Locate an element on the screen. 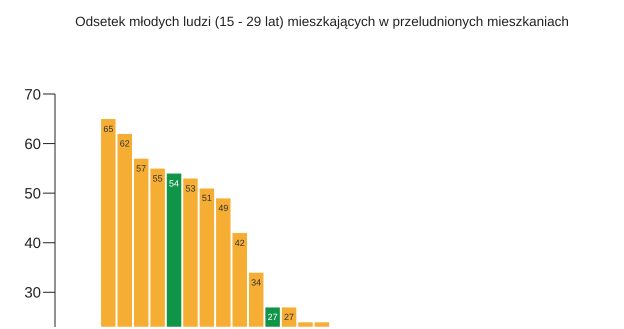  data-label: 55 is located at coordinates (157, 178).